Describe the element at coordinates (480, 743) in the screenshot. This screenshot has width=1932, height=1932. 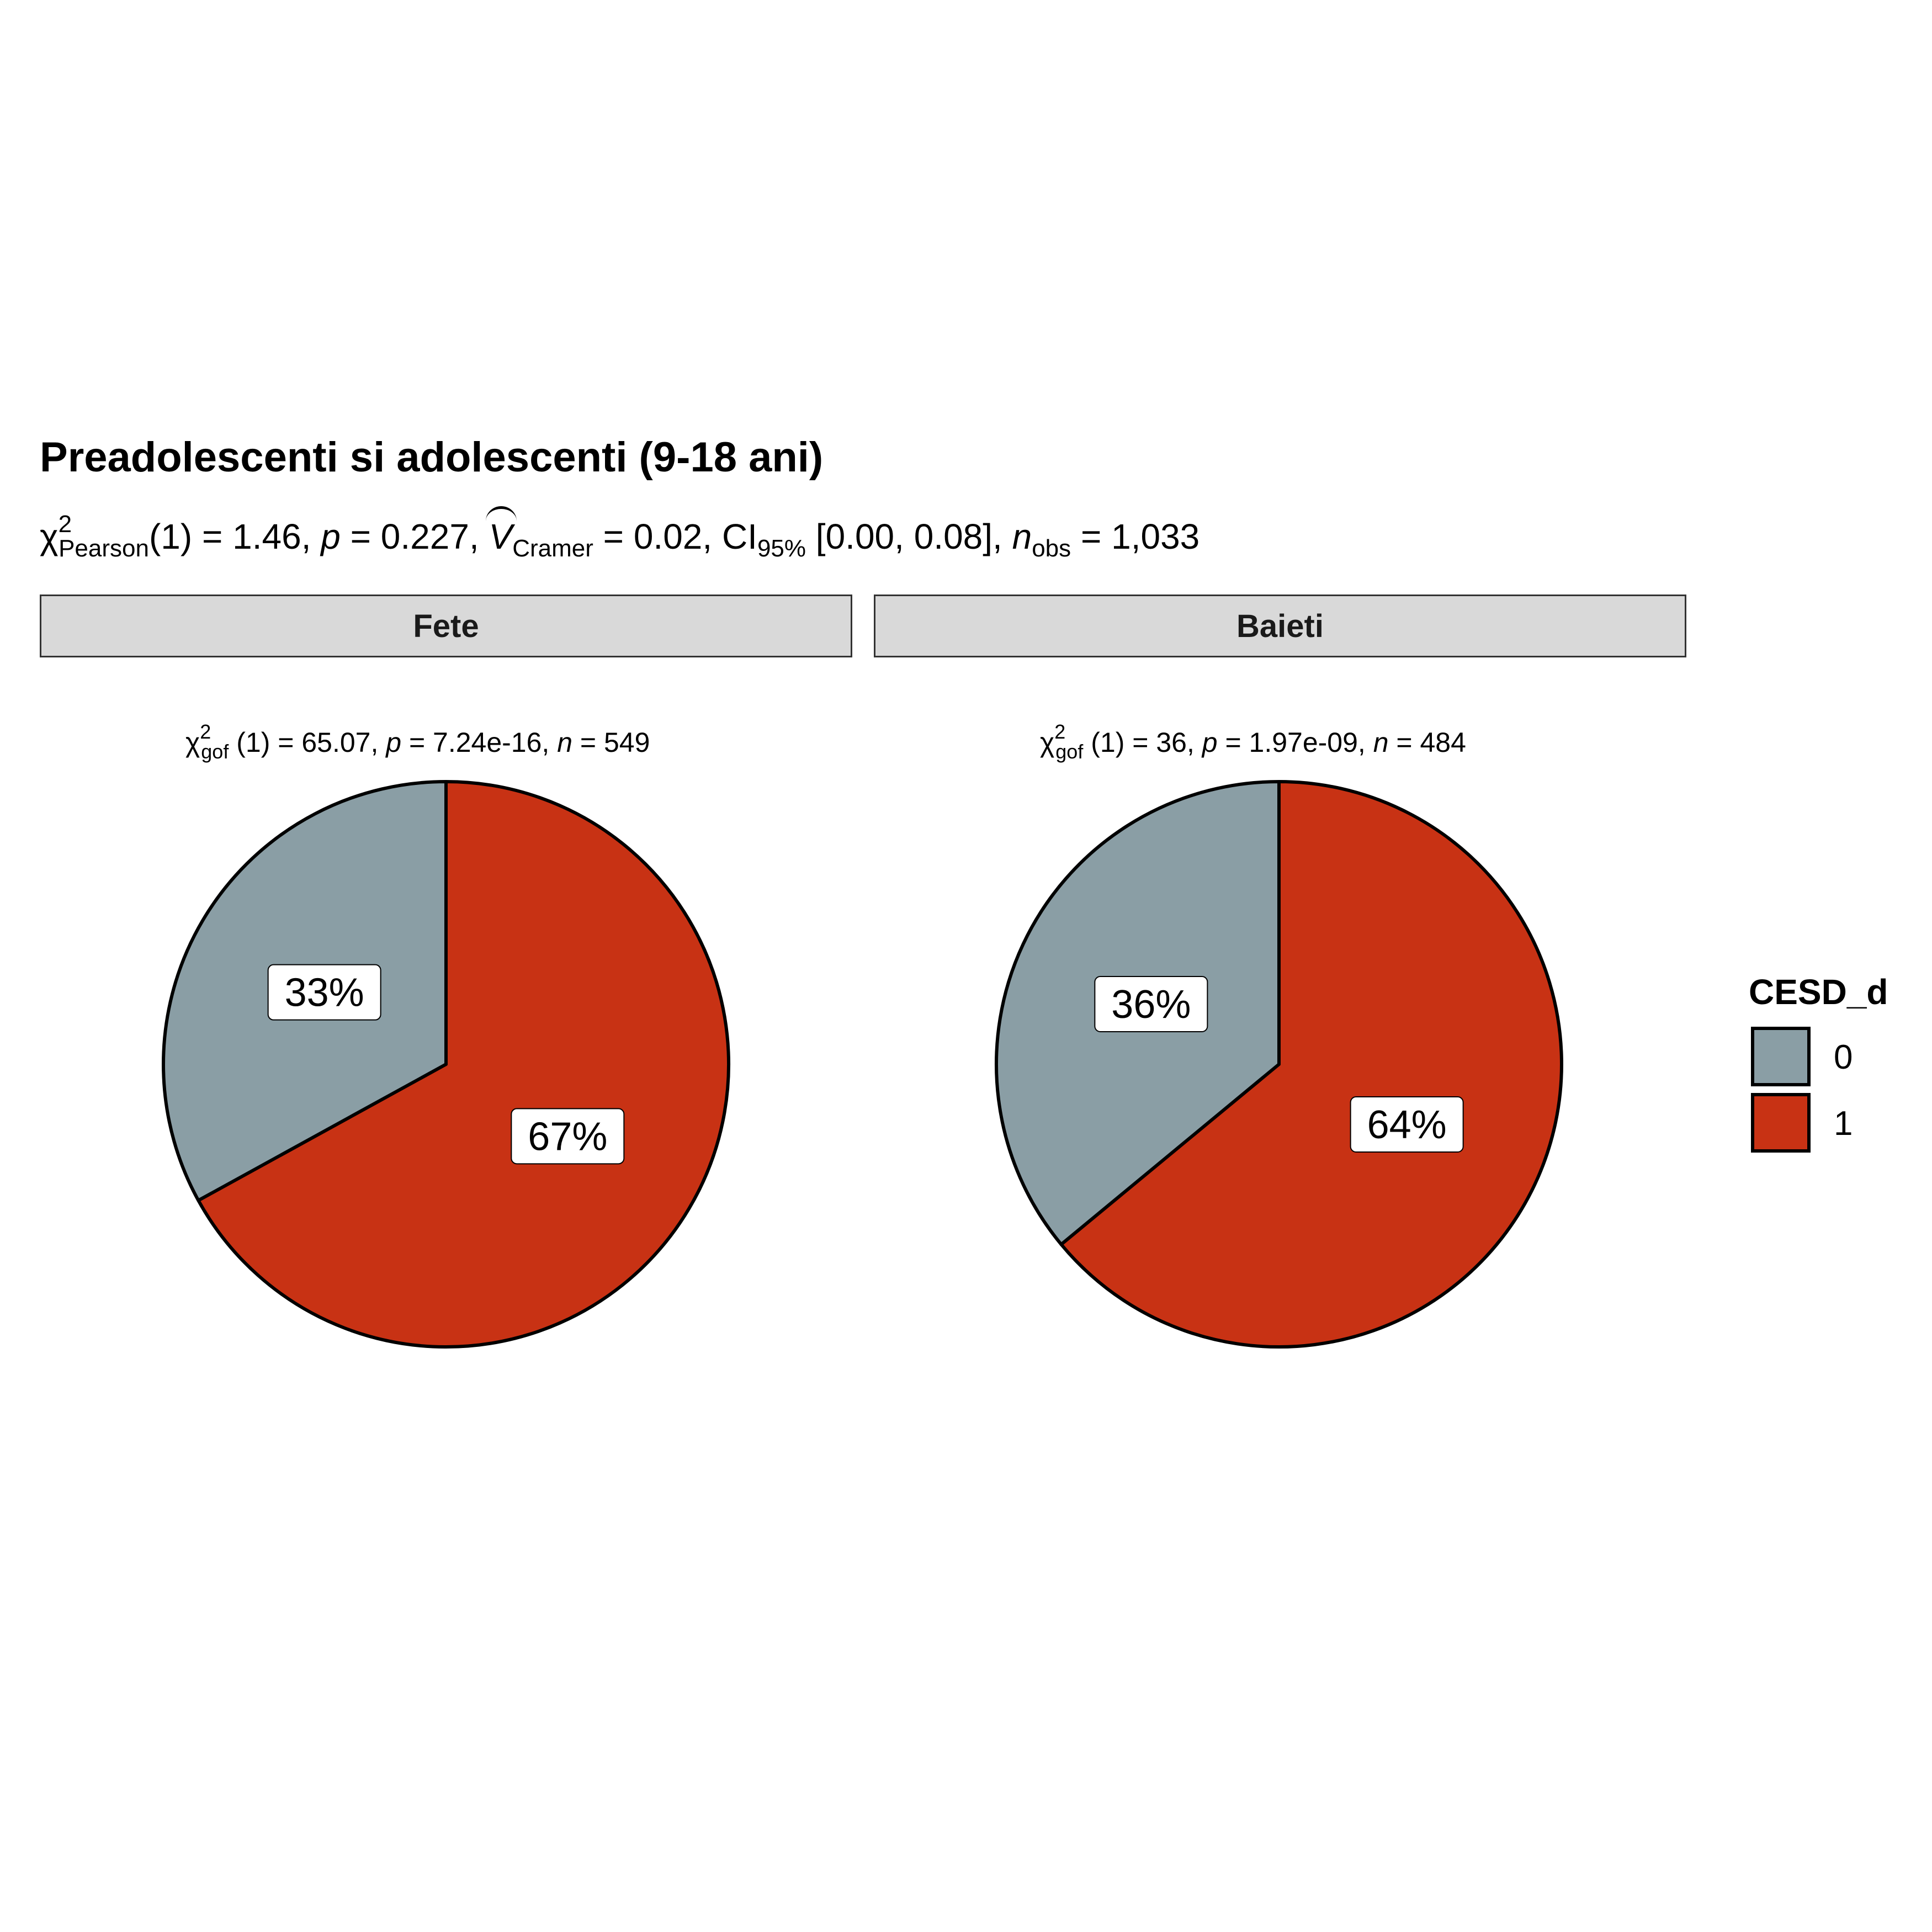
I see `caption-p-value: = 7.24e-16,` at that location.